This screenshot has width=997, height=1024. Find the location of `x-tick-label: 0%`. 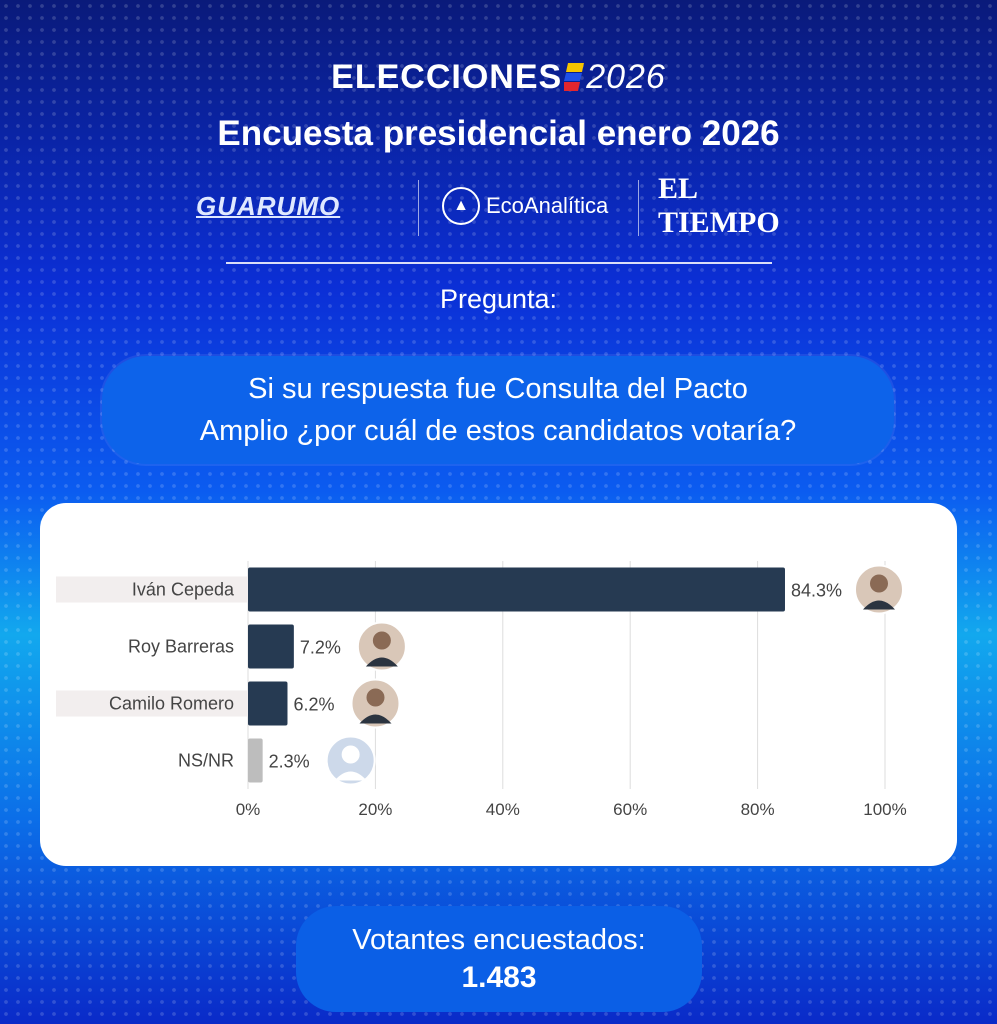

x-tick-label: 0% is located at coordinates (248, 809).